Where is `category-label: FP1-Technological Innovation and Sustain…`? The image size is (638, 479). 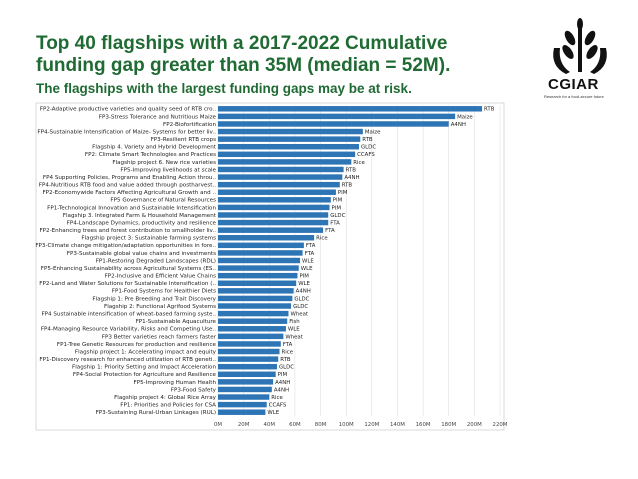 category-label: FP1-Technological Innovation and Sustain… is located at coordinates (131, 208).